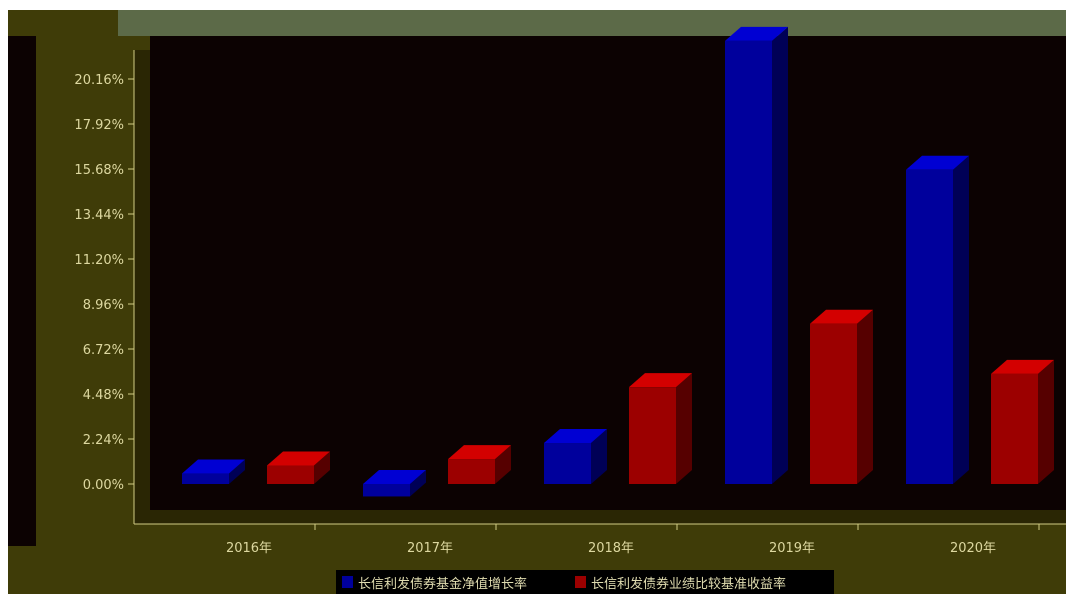  I want to click on chart-top-strip, so click(592, 23).